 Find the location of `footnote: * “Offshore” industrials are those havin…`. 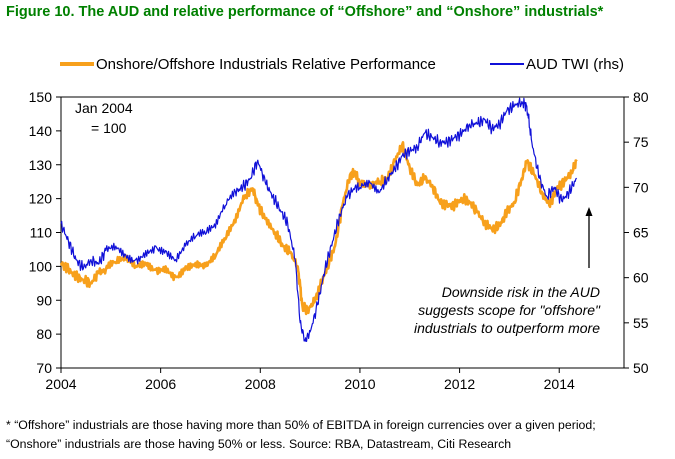

footnote: * “Offshore” industrials are those havin… is located at coordinates (338, 435).